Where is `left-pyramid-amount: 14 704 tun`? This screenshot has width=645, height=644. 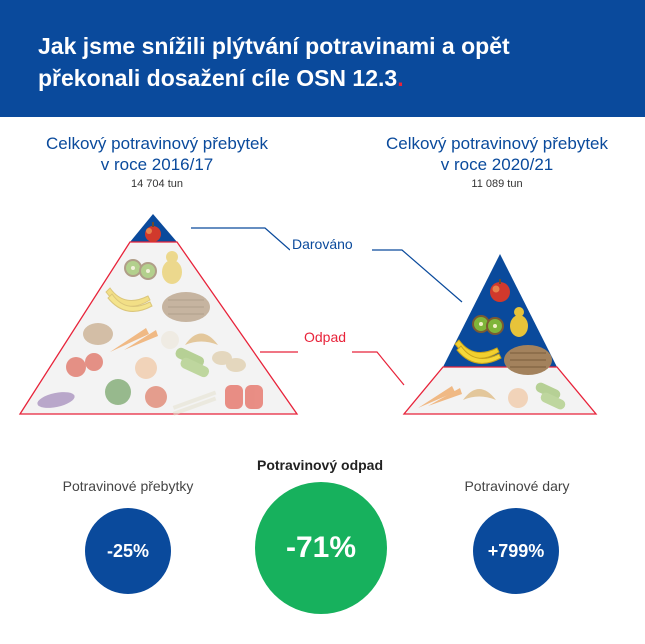
left-pyramid-amount: 14 704 tun is located at coordinates (157, 184).